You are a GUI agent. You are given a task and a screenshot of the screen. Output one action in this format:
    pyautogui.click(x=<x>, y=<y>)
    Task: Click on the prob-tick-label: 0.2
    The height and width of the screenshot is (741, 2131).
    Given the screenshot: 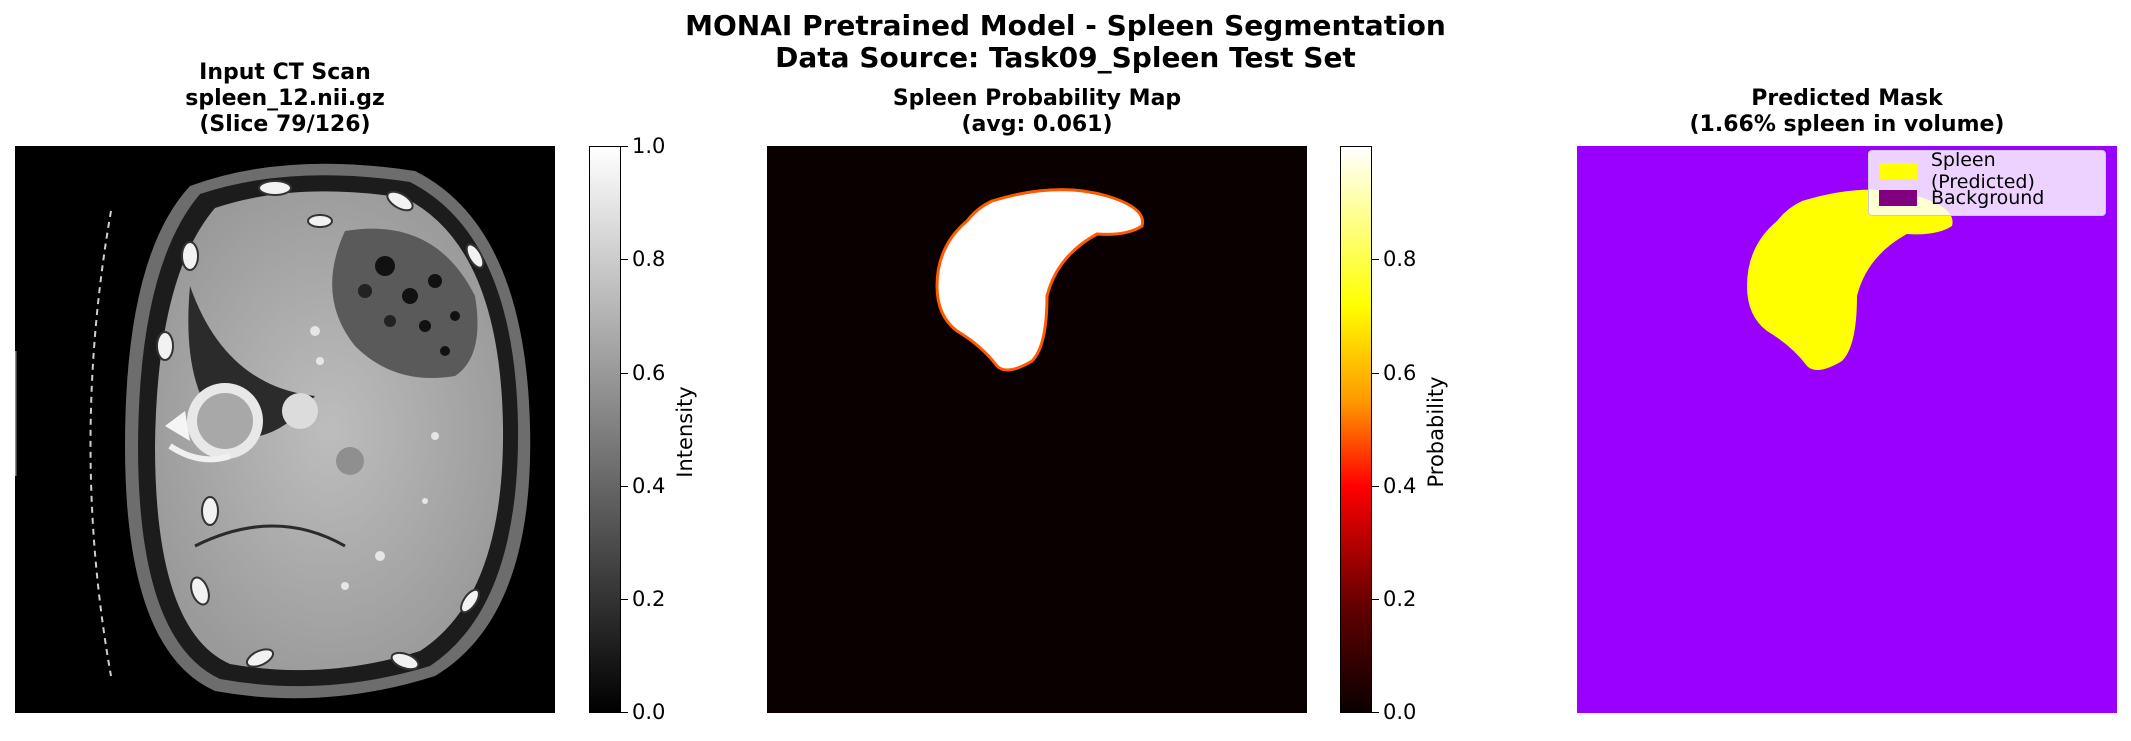 What is the action you would take?
    pyautogui.click(x=1400, y=599)
    